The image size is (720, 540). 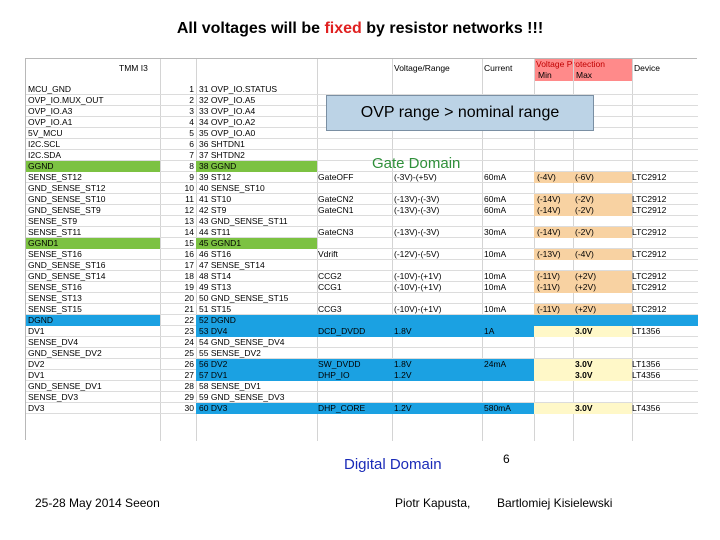 What do you see at coordinates (403, 375) in the screenshot?
I see `voltage-range: 1.2V` at bounding box center [403, 375].